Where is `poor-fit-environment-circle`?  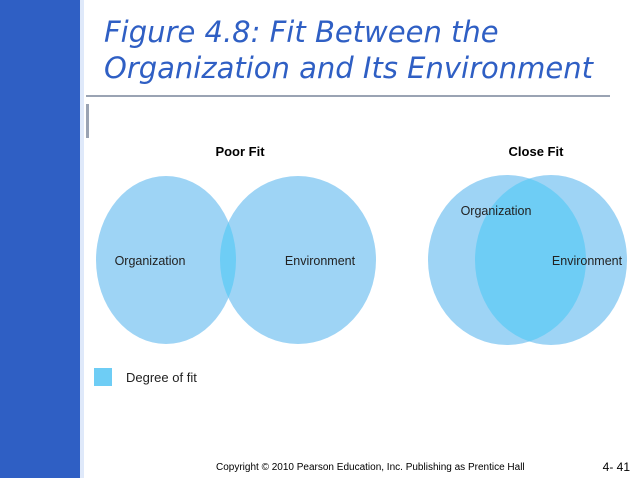 poor-fit-environment-circle is located at coordinates (298, 260).